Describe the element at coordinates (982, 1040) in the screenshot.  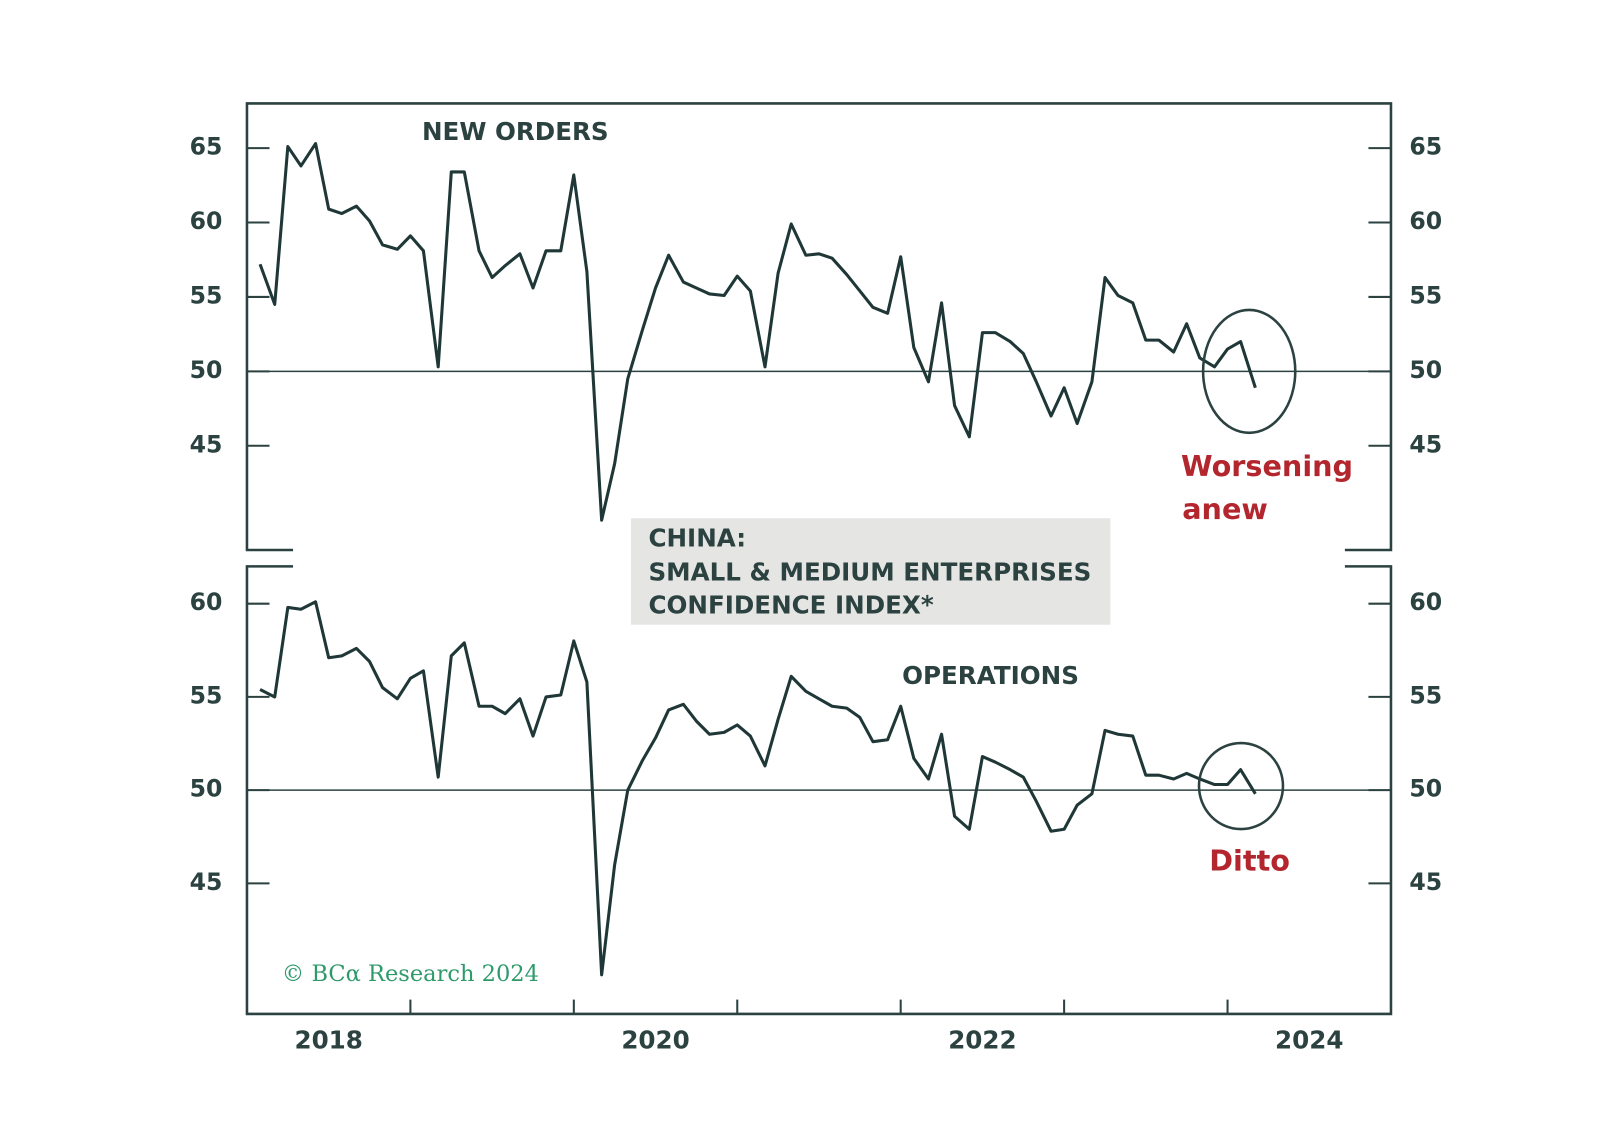
I see `x-tick-label: 2022` at that location.